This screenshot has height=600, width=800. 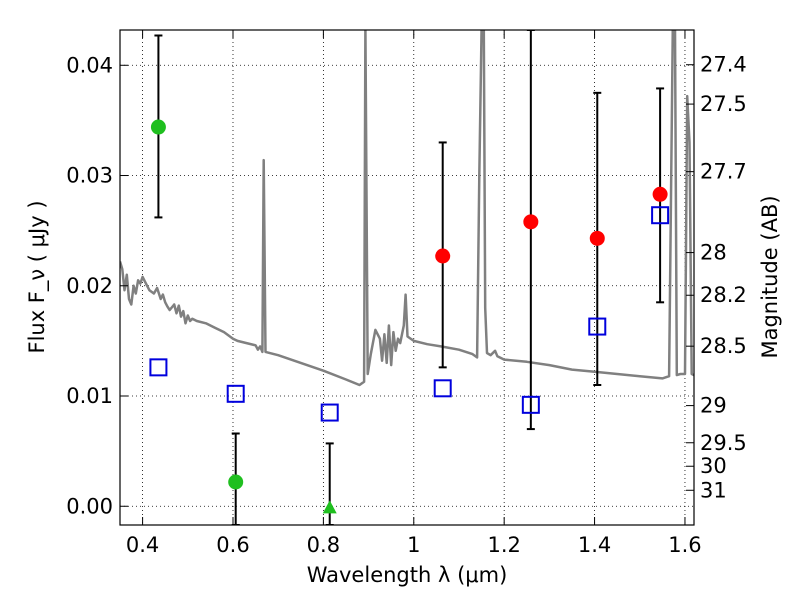 What do you see at coordinates (37, 276) in the screenshot?
I see `y-axis-label: Flux F_ν ( μJy )` at bounding box center [37, 276].